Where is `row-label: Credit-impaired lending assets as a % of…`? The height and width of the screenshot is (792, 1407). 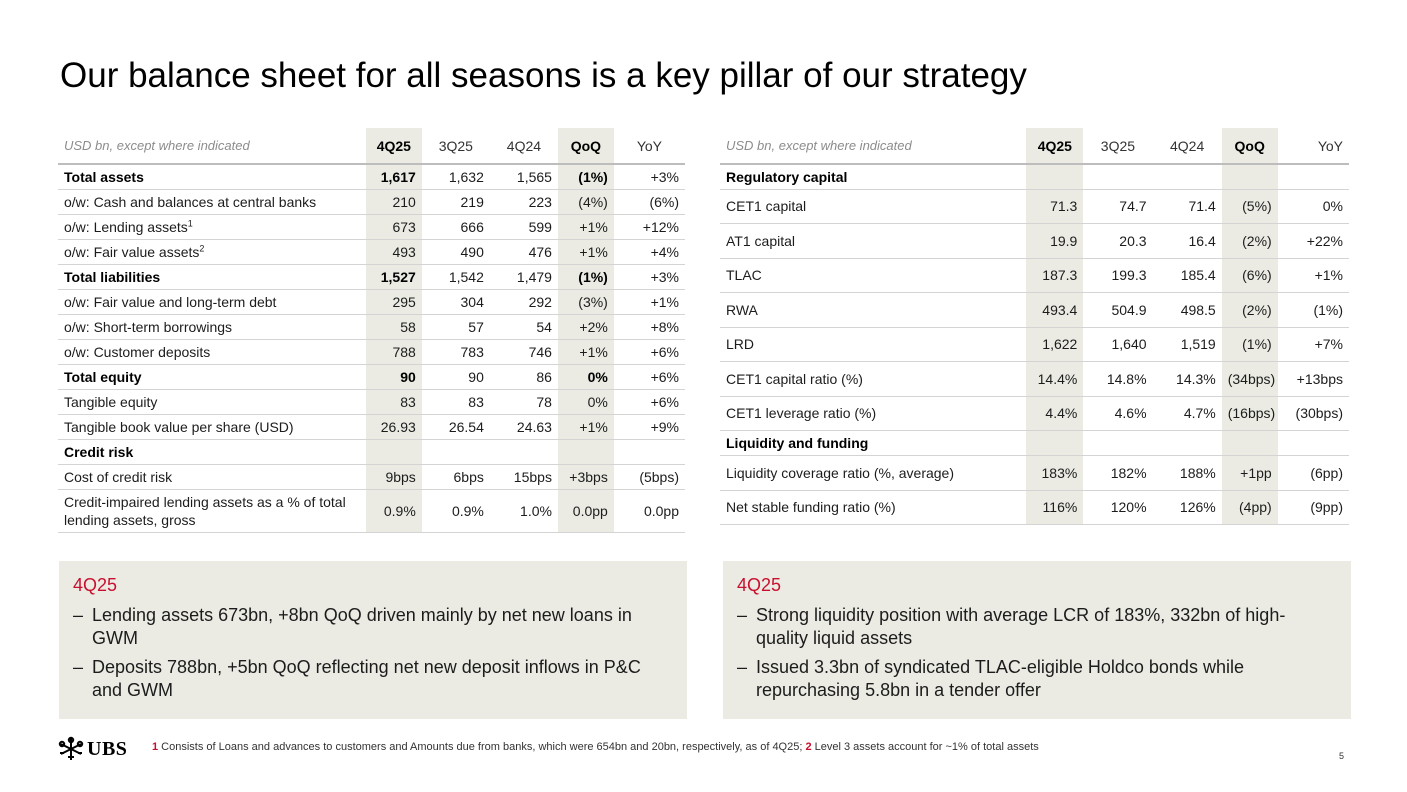
row-label: Credit-impaired lending assets as a % of… is located at coordinates (212, 511).